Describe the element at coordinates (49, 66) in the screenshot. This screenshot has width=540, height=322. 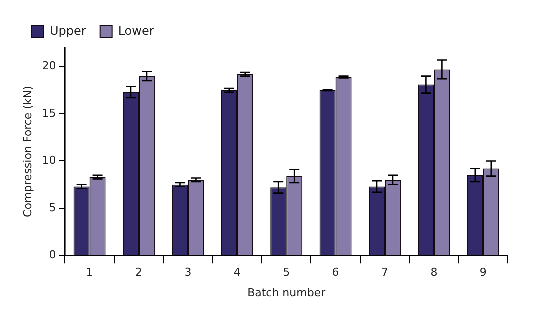
I see `y-tick-label: 20` at that location.